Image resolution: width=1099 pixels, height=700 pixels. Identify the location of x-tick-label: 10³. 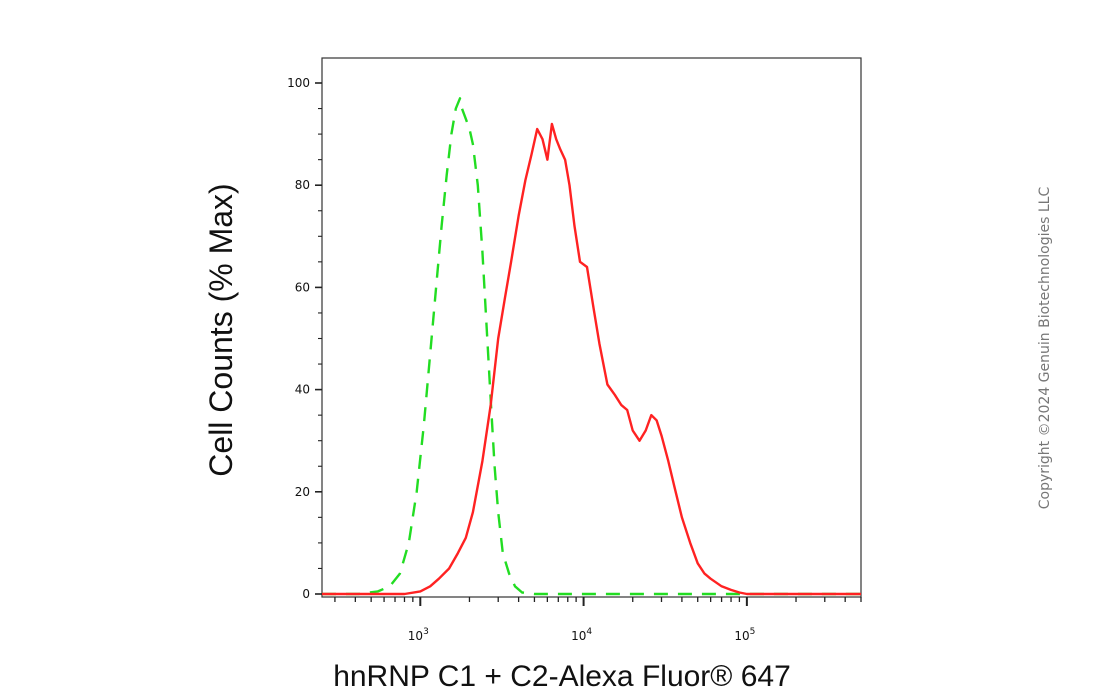
(418, 635).